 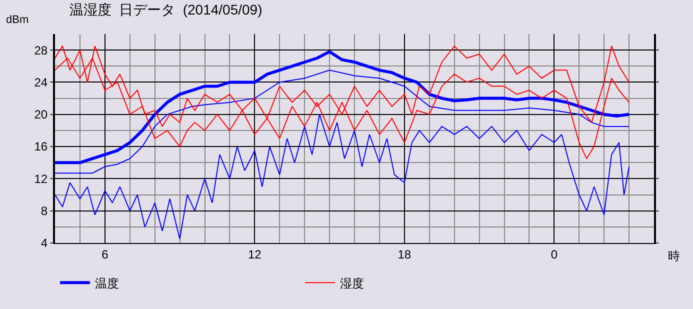 What do you see at coordinates (405, 254) in the screenshot?
I see `x-tick-label: 18` at bounding box center [405, 254].